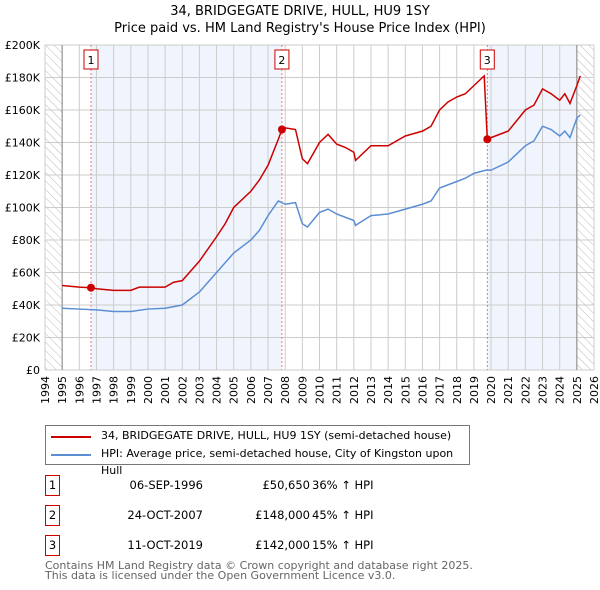  Describe the element at coordinates (26, 240) in the screenshot. I see `y-tick-label: £80K` at that location.